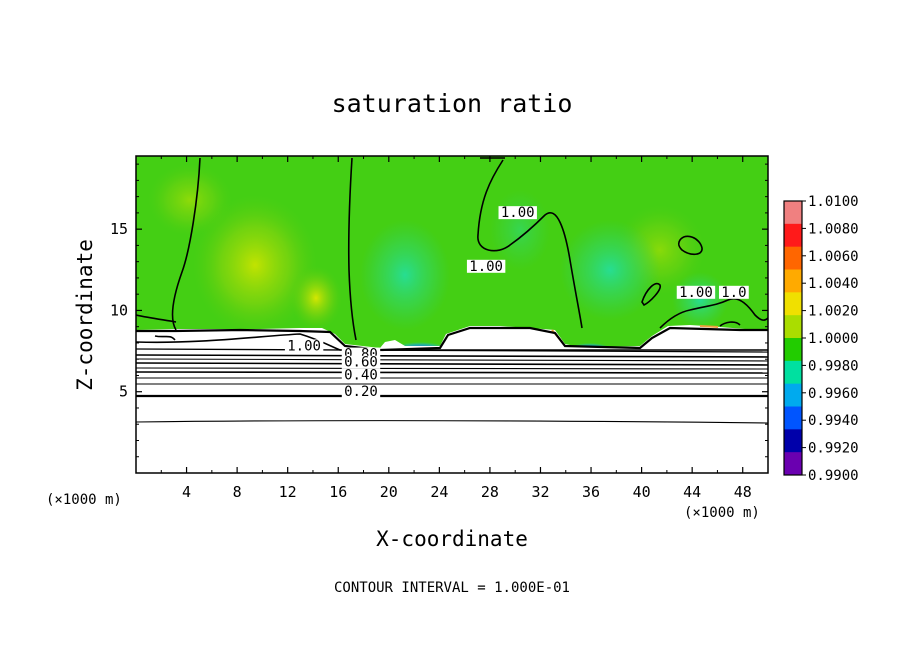  What do you see at coordinates (452, 588) in the screenshot?
I see `contour-interval-note: CONTOUR INTERVAL = 1.000E-01` at bounding box center [452, 588].